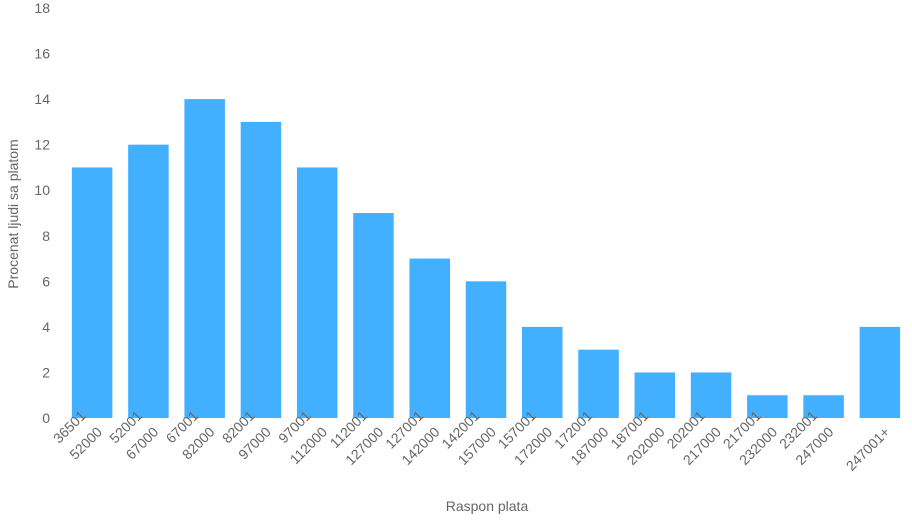 Image resolution: width=912 pixels, height=521 pixels. What do you see at coordinates (46, 372) in the screenshot?
I see `y-tick-label: 2` at bounding box center [46, 372].